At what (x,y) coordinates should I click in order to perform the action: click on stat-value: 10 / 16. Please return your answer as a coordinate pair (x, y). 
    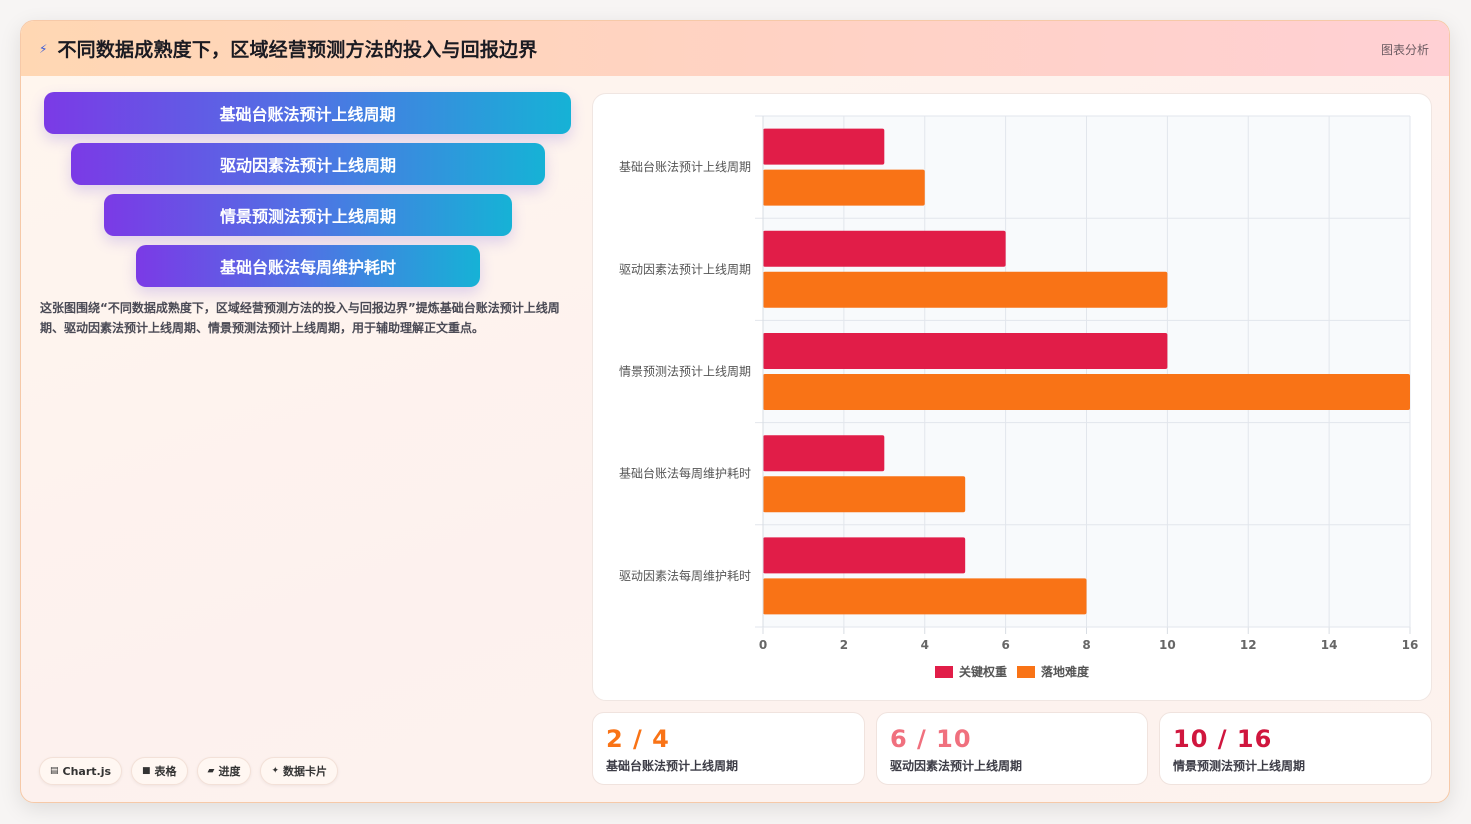
    Looking at the image, I should click on (1223, 739).